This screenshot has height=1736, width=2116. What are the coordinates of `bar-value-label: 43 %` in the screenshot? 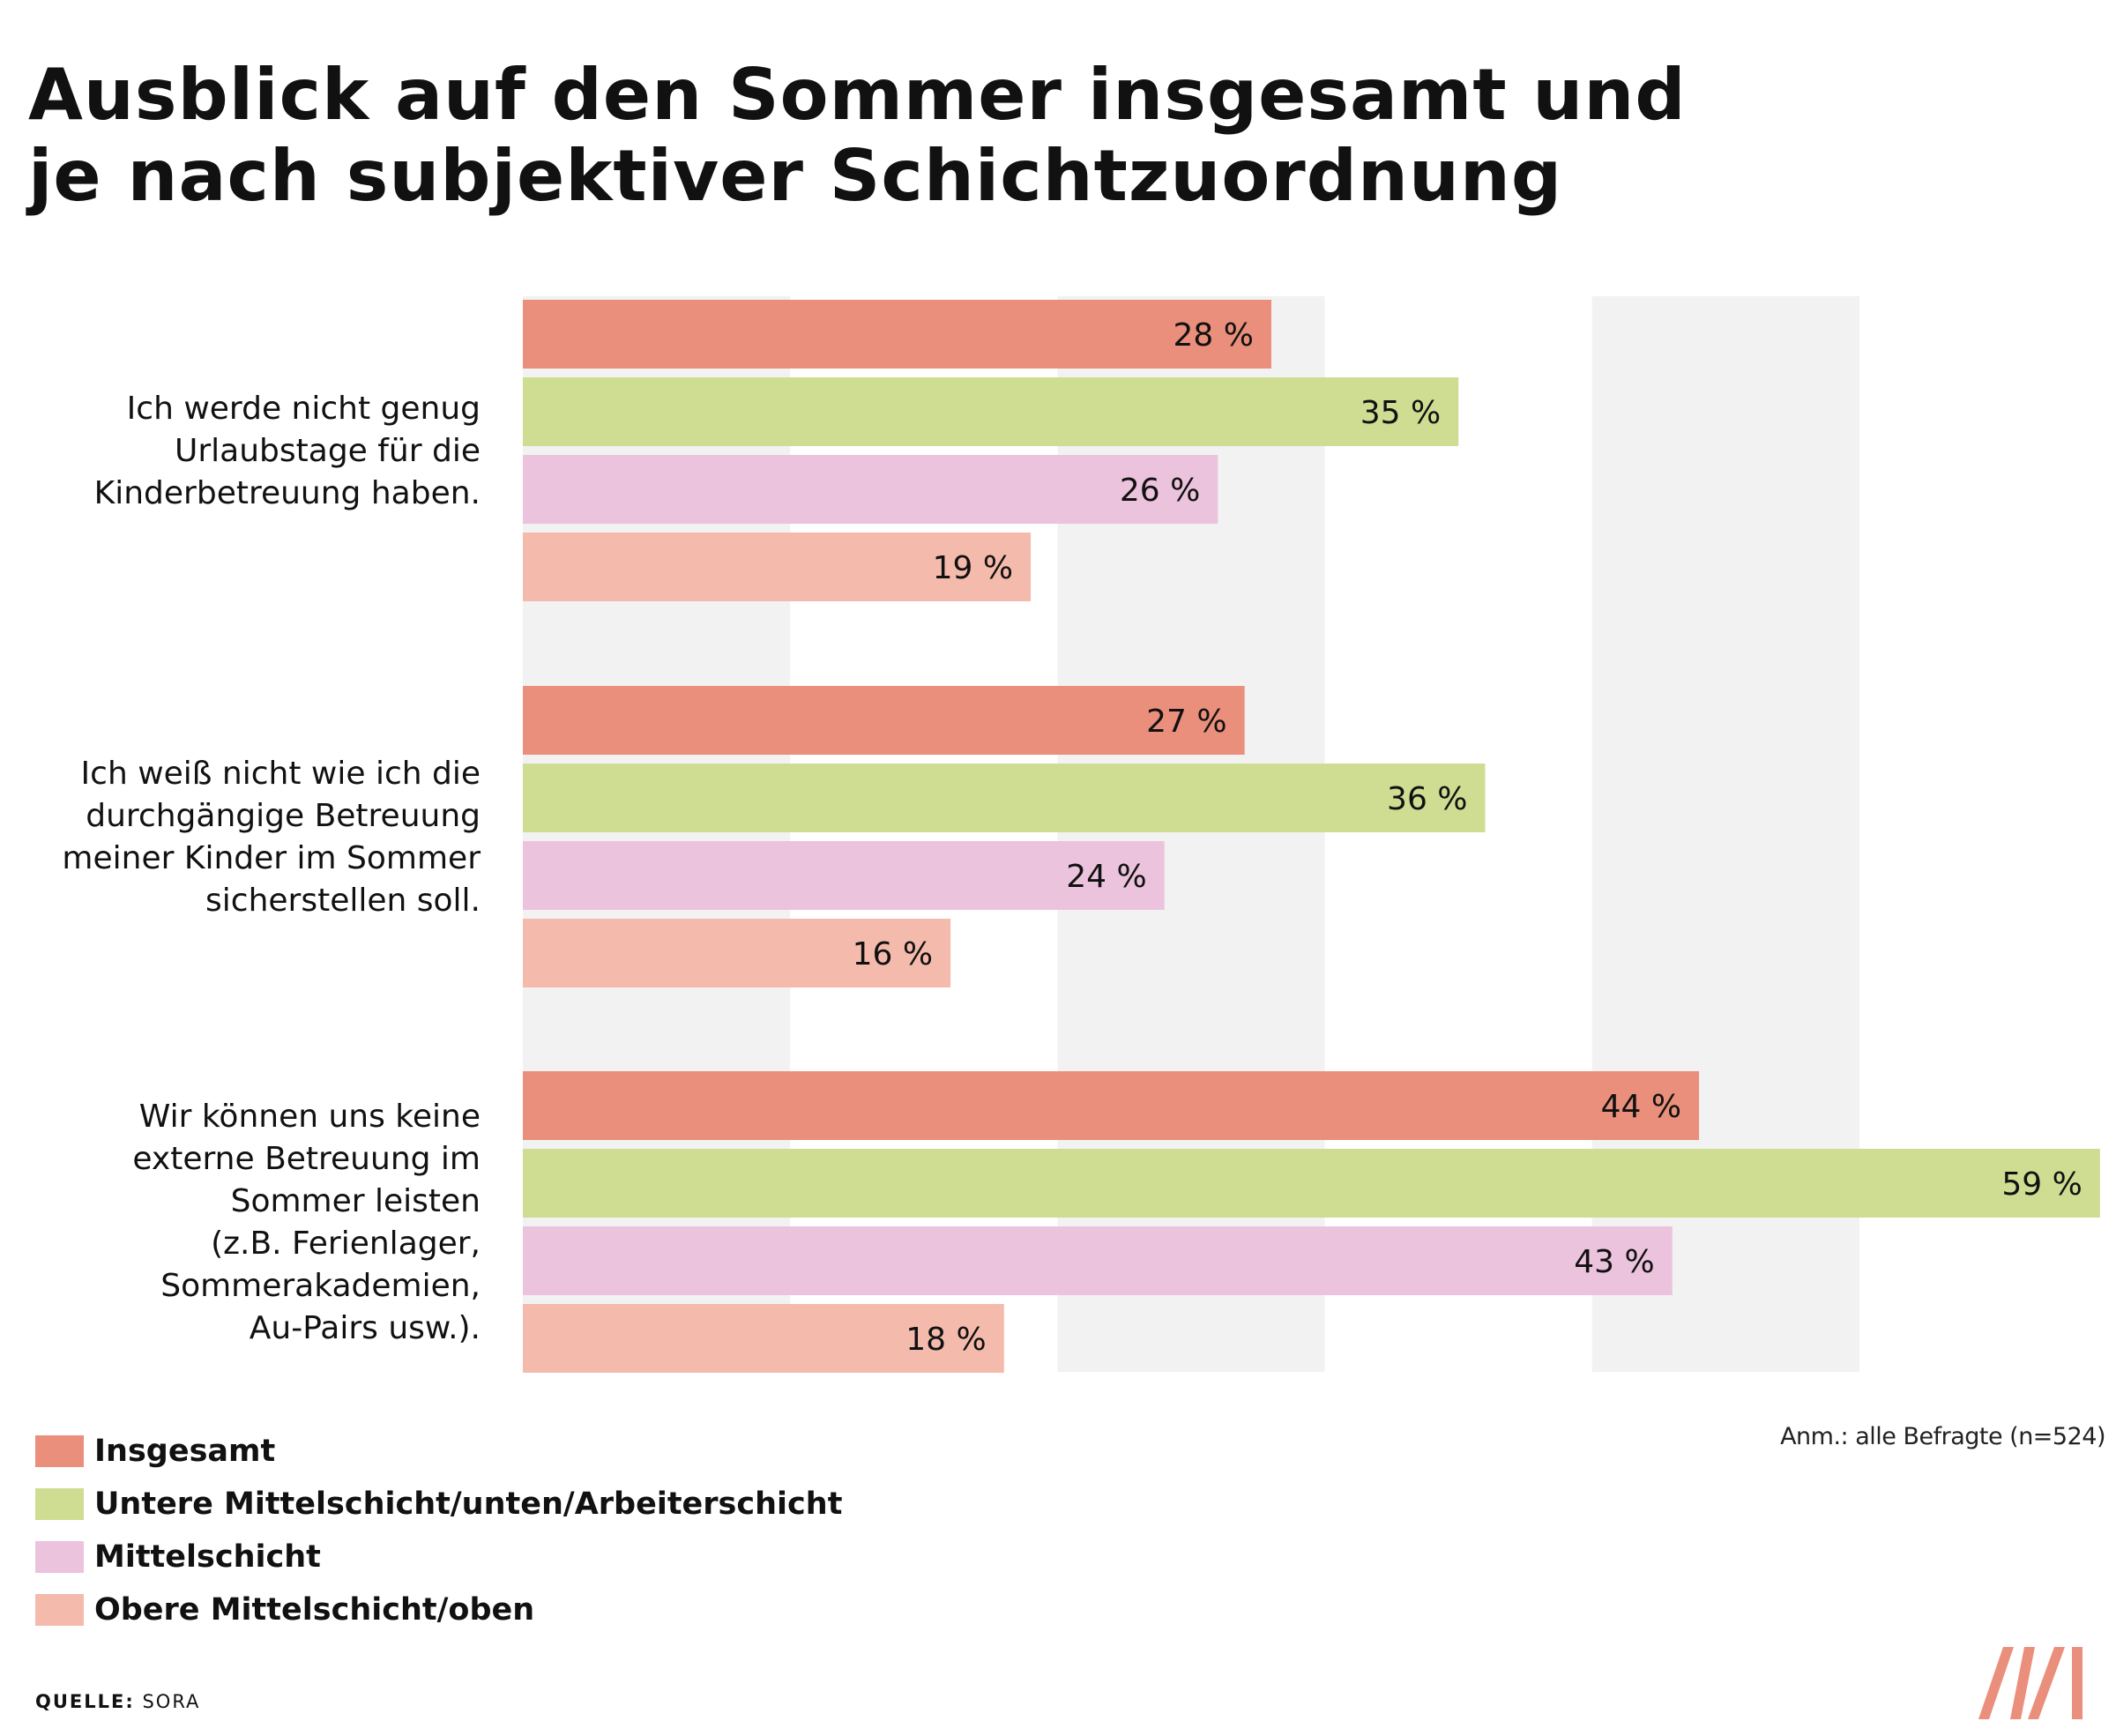 It's located at (1614, 1262).